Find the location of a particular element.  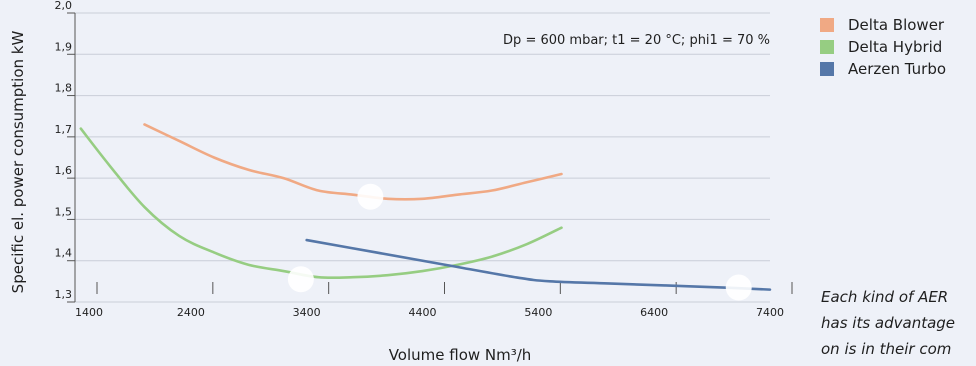

legend-label-delta-blower: Delta Blower is located at coordinates (896, 25).